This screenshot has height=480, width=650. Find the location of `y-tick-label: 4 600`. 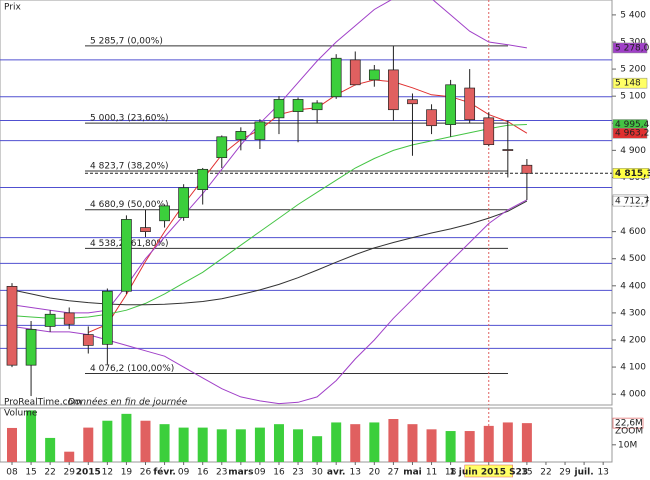

y-tick-label: 4 600 is located at coordinates (633, 232).